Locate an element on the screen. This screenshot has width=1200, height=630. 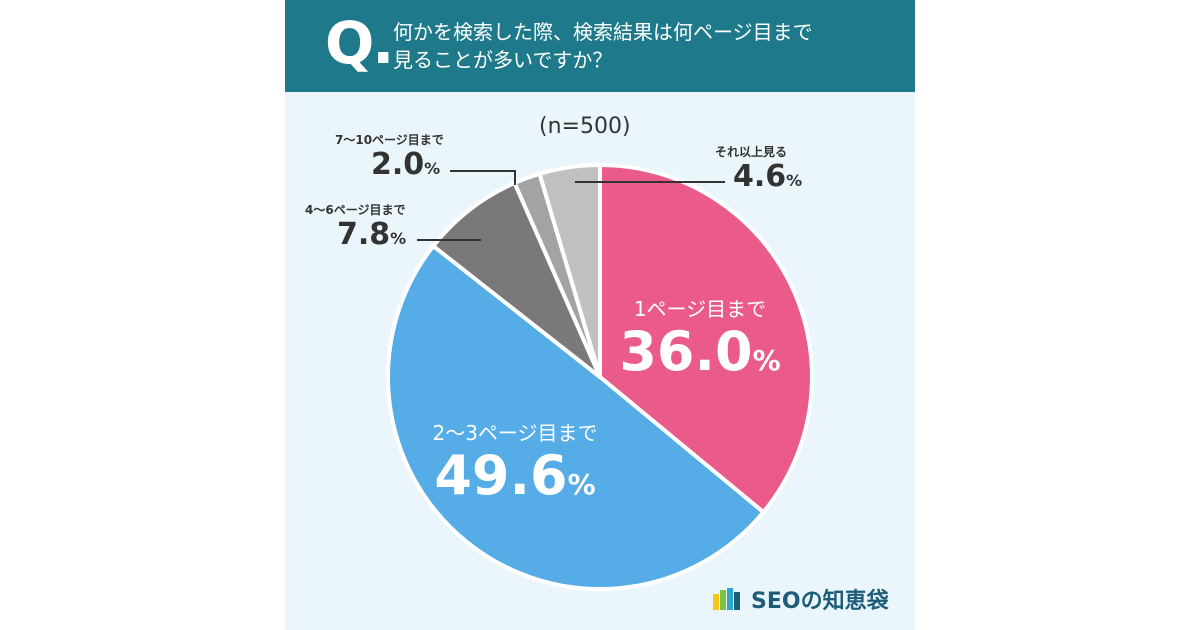
slice-label-page1: 1ページ目まで is located at coordinates (700, 309).